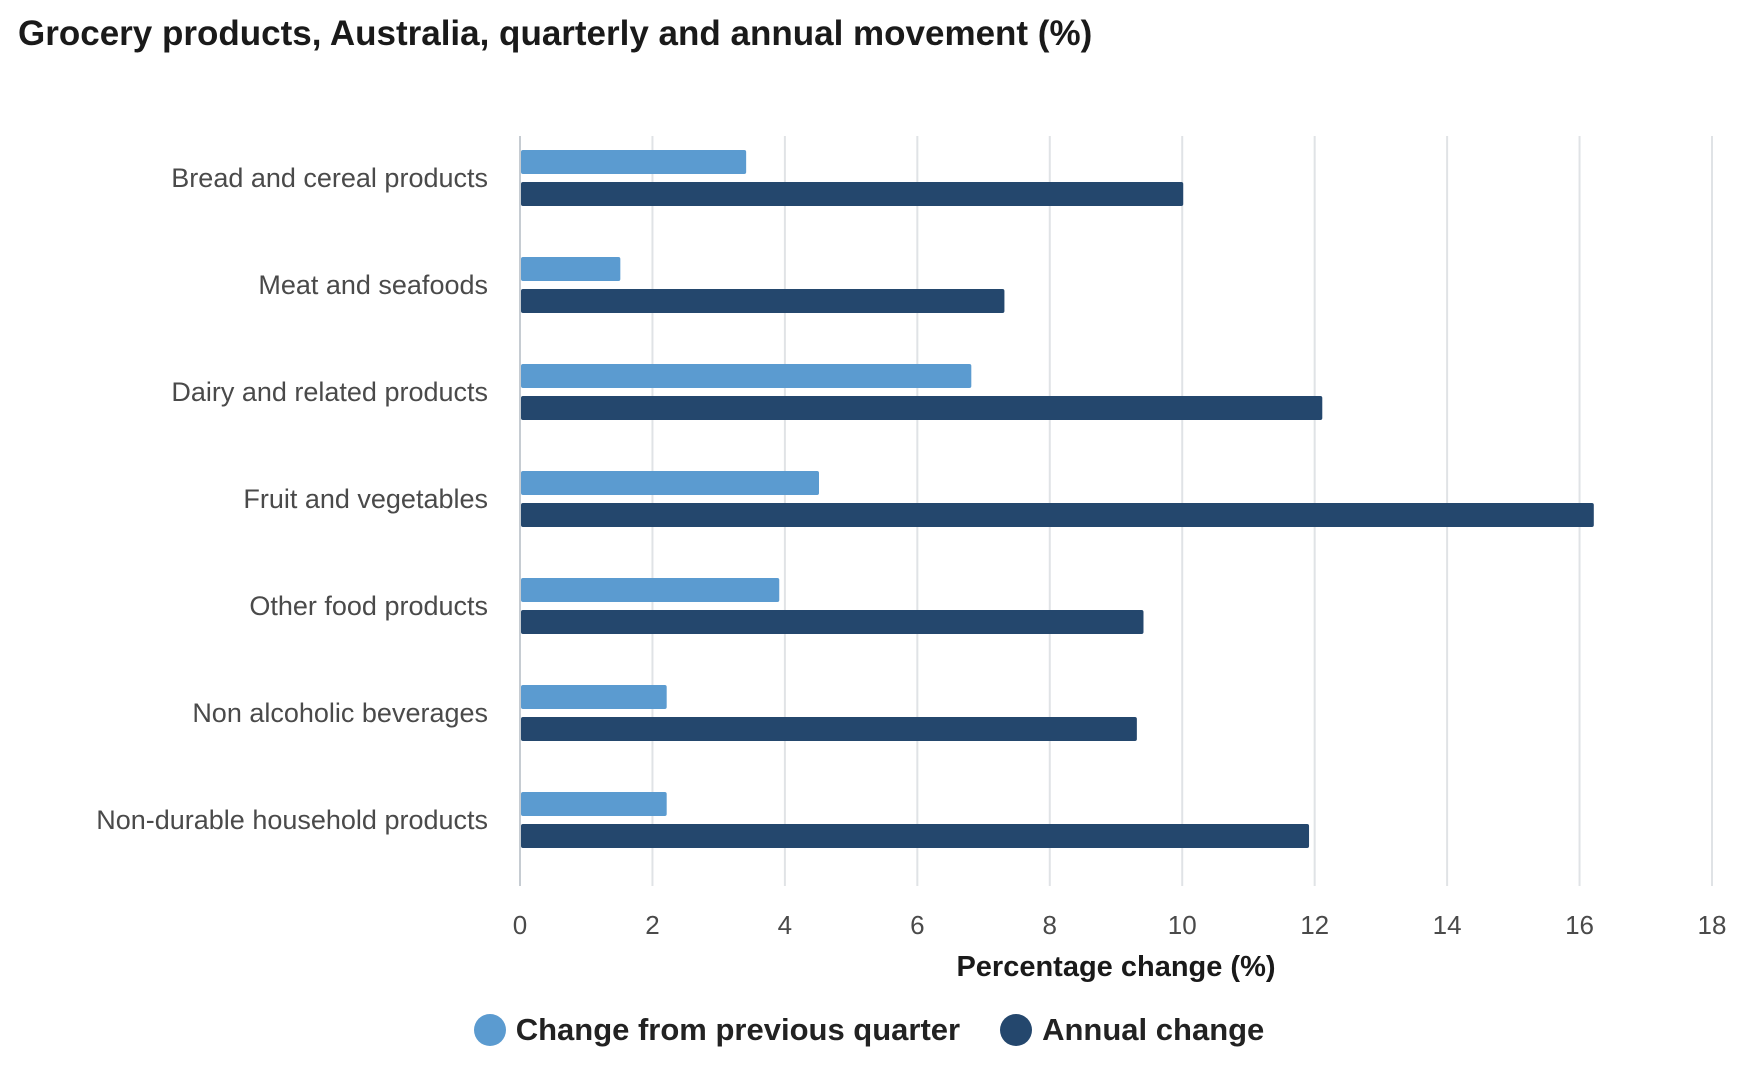 Image resolution: width=1738 pixels, height=1084 pixels. Describe the element at coordinates (1153, 1029) in the screenshot. I see `legend-annual-label: Annual change` at that location.